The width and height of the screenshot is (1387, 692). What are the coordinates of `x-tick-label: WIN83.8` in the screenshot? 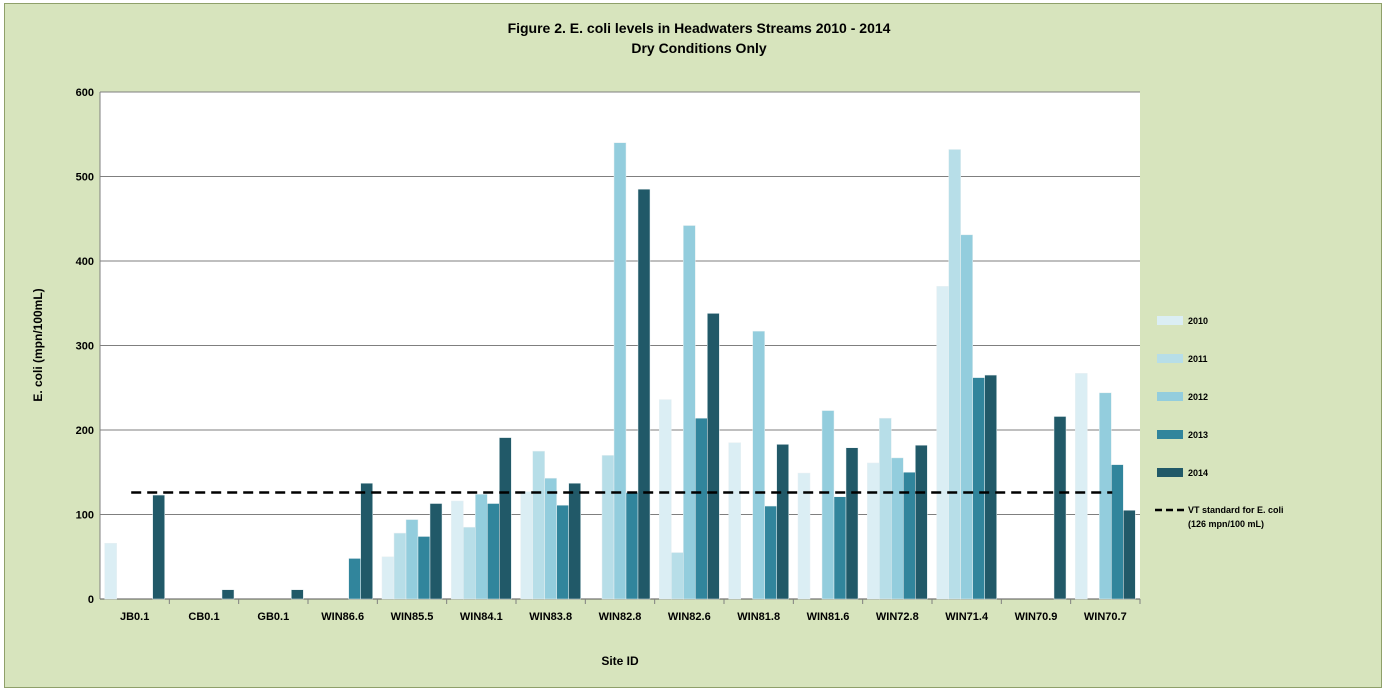 It's located at (550, 617).